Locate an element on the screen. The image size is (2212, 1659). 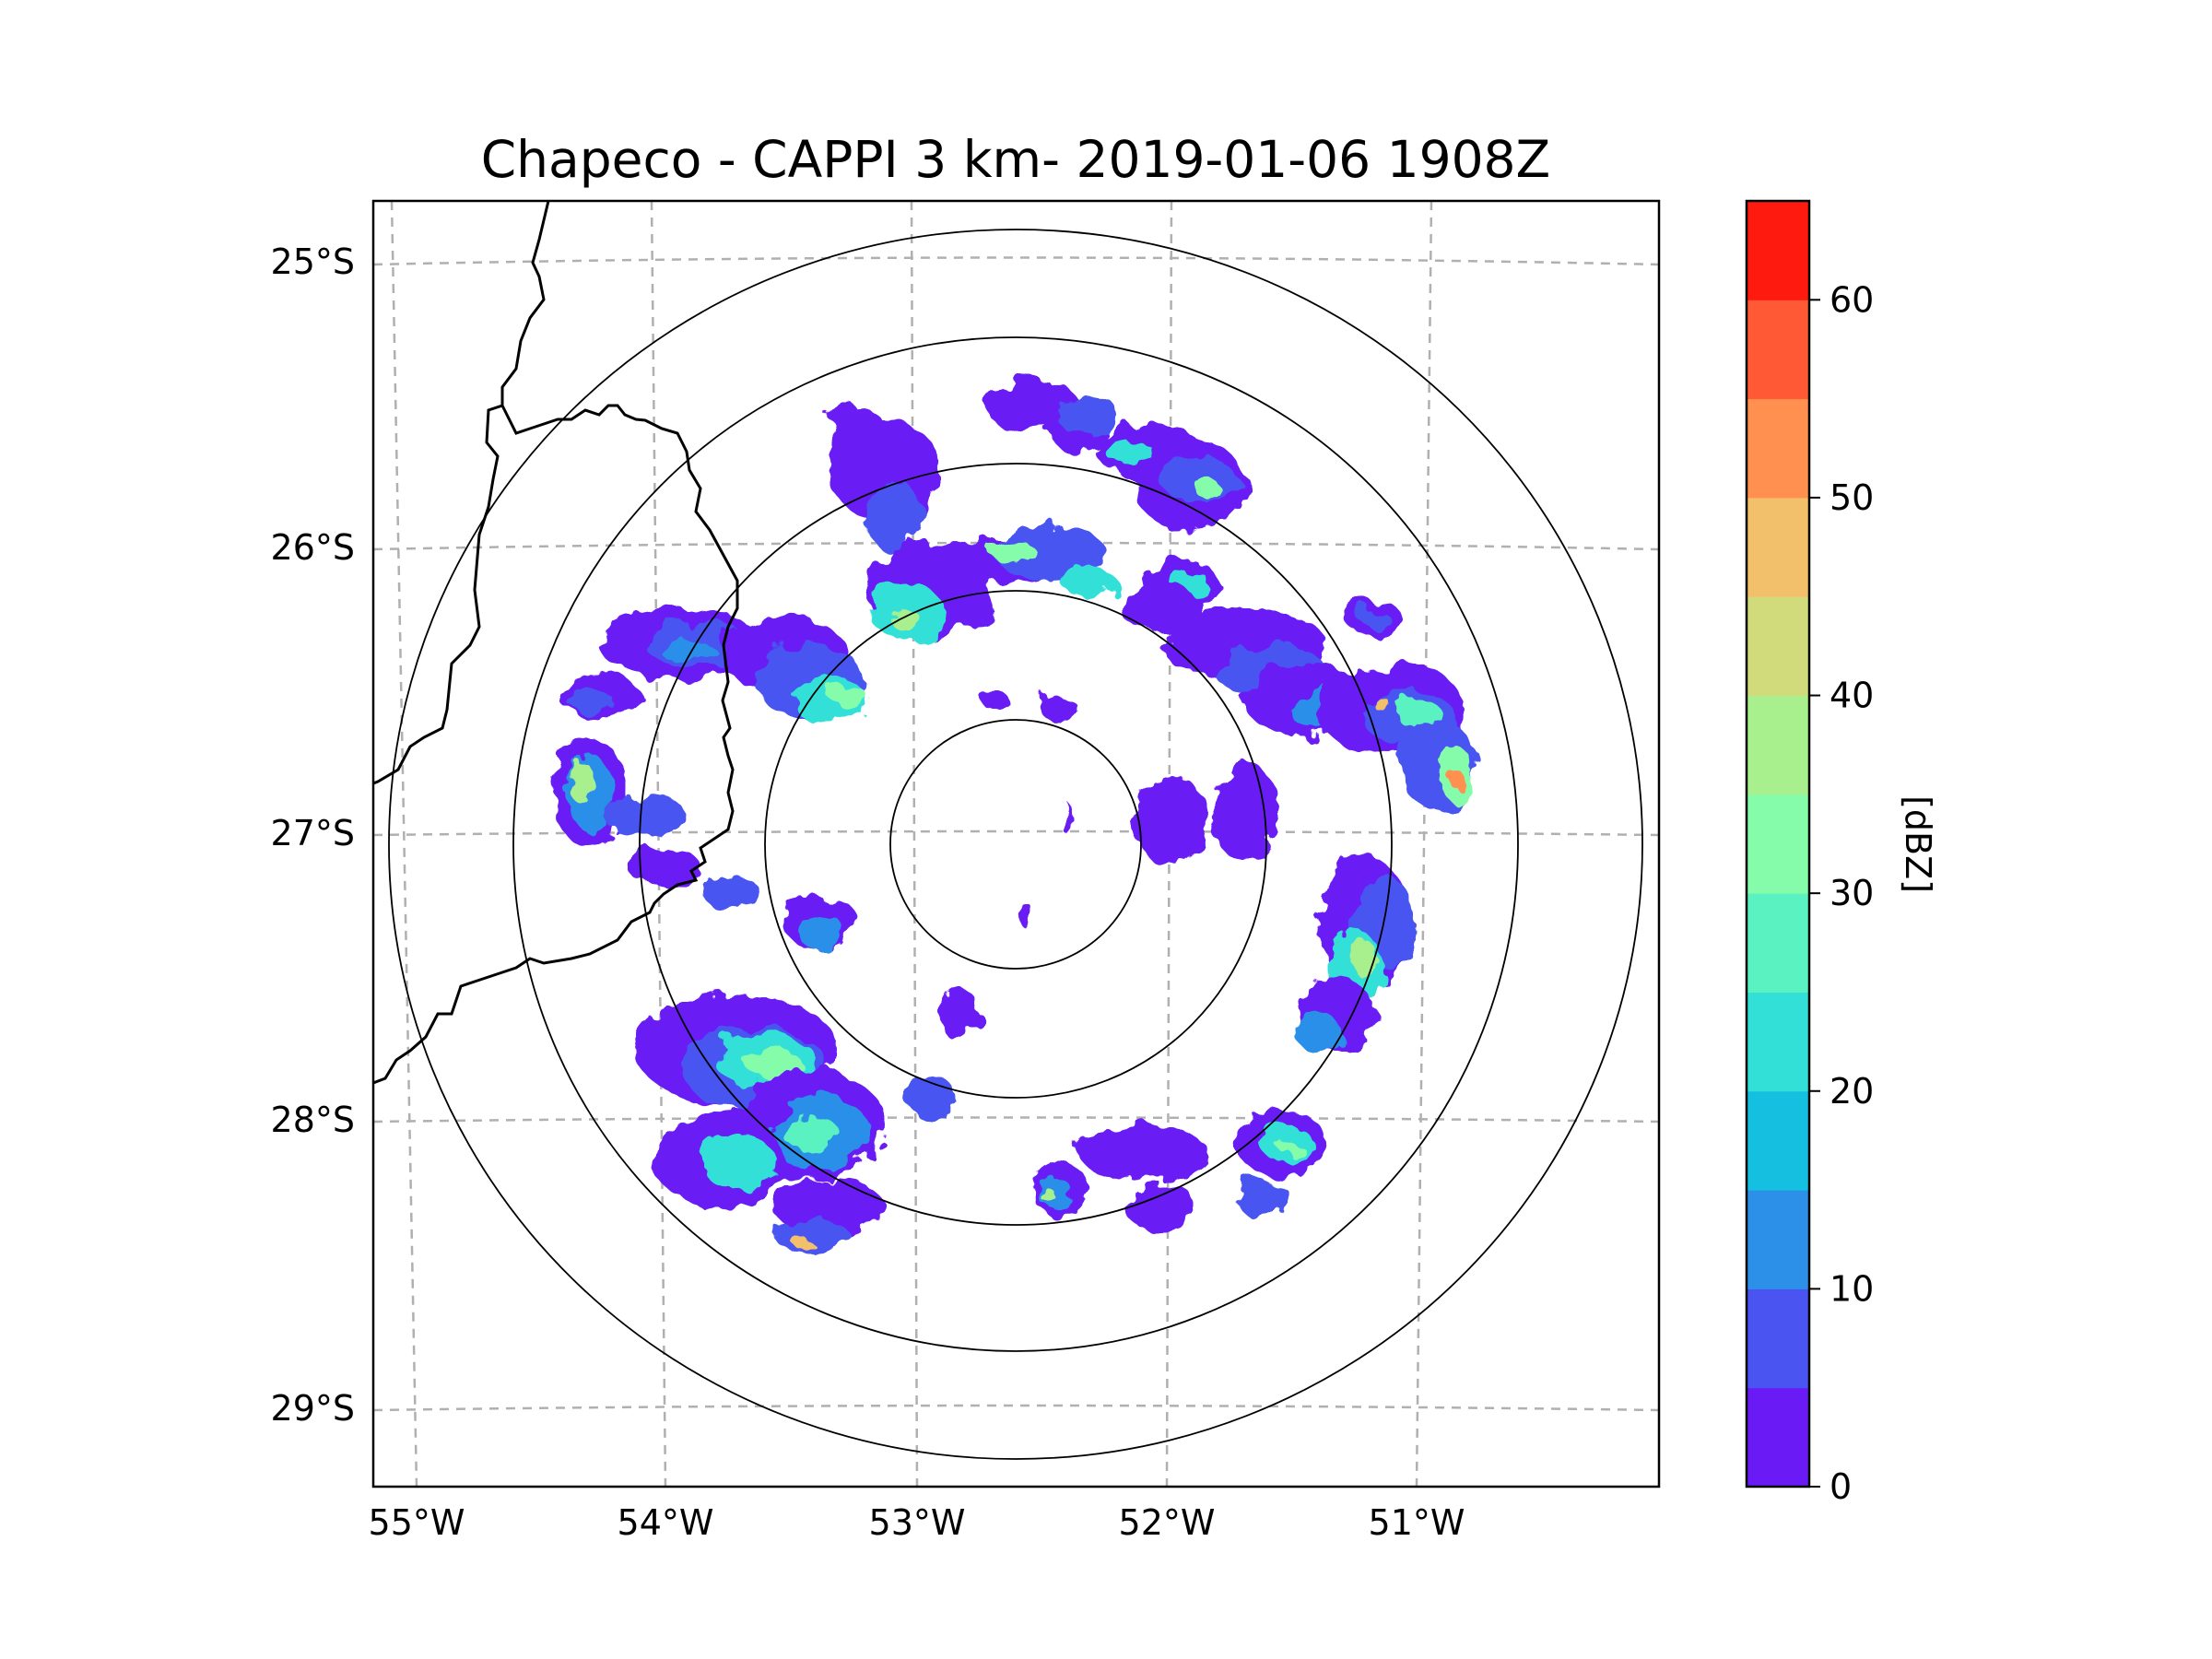
lon-label-54: 54°W is located at coordinates (666, 1522).